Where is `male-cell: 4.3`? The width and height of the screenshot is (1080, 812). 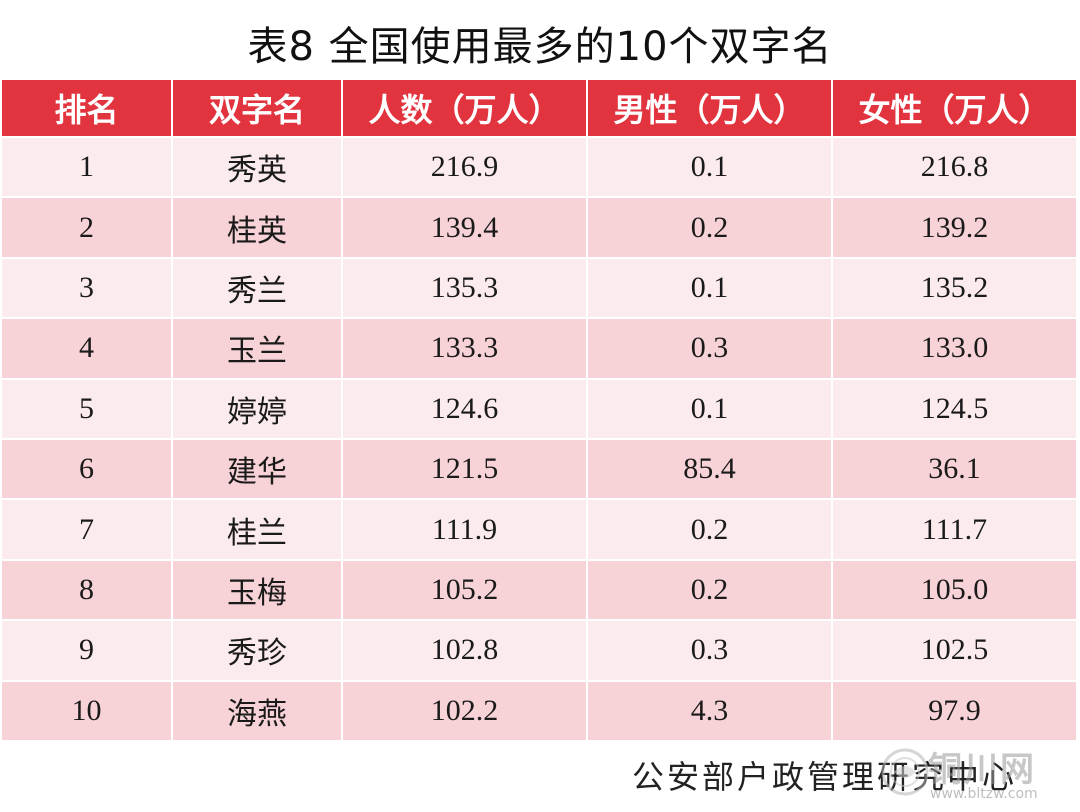 male-cell: 4.3 is located at coordinates (710, 711).